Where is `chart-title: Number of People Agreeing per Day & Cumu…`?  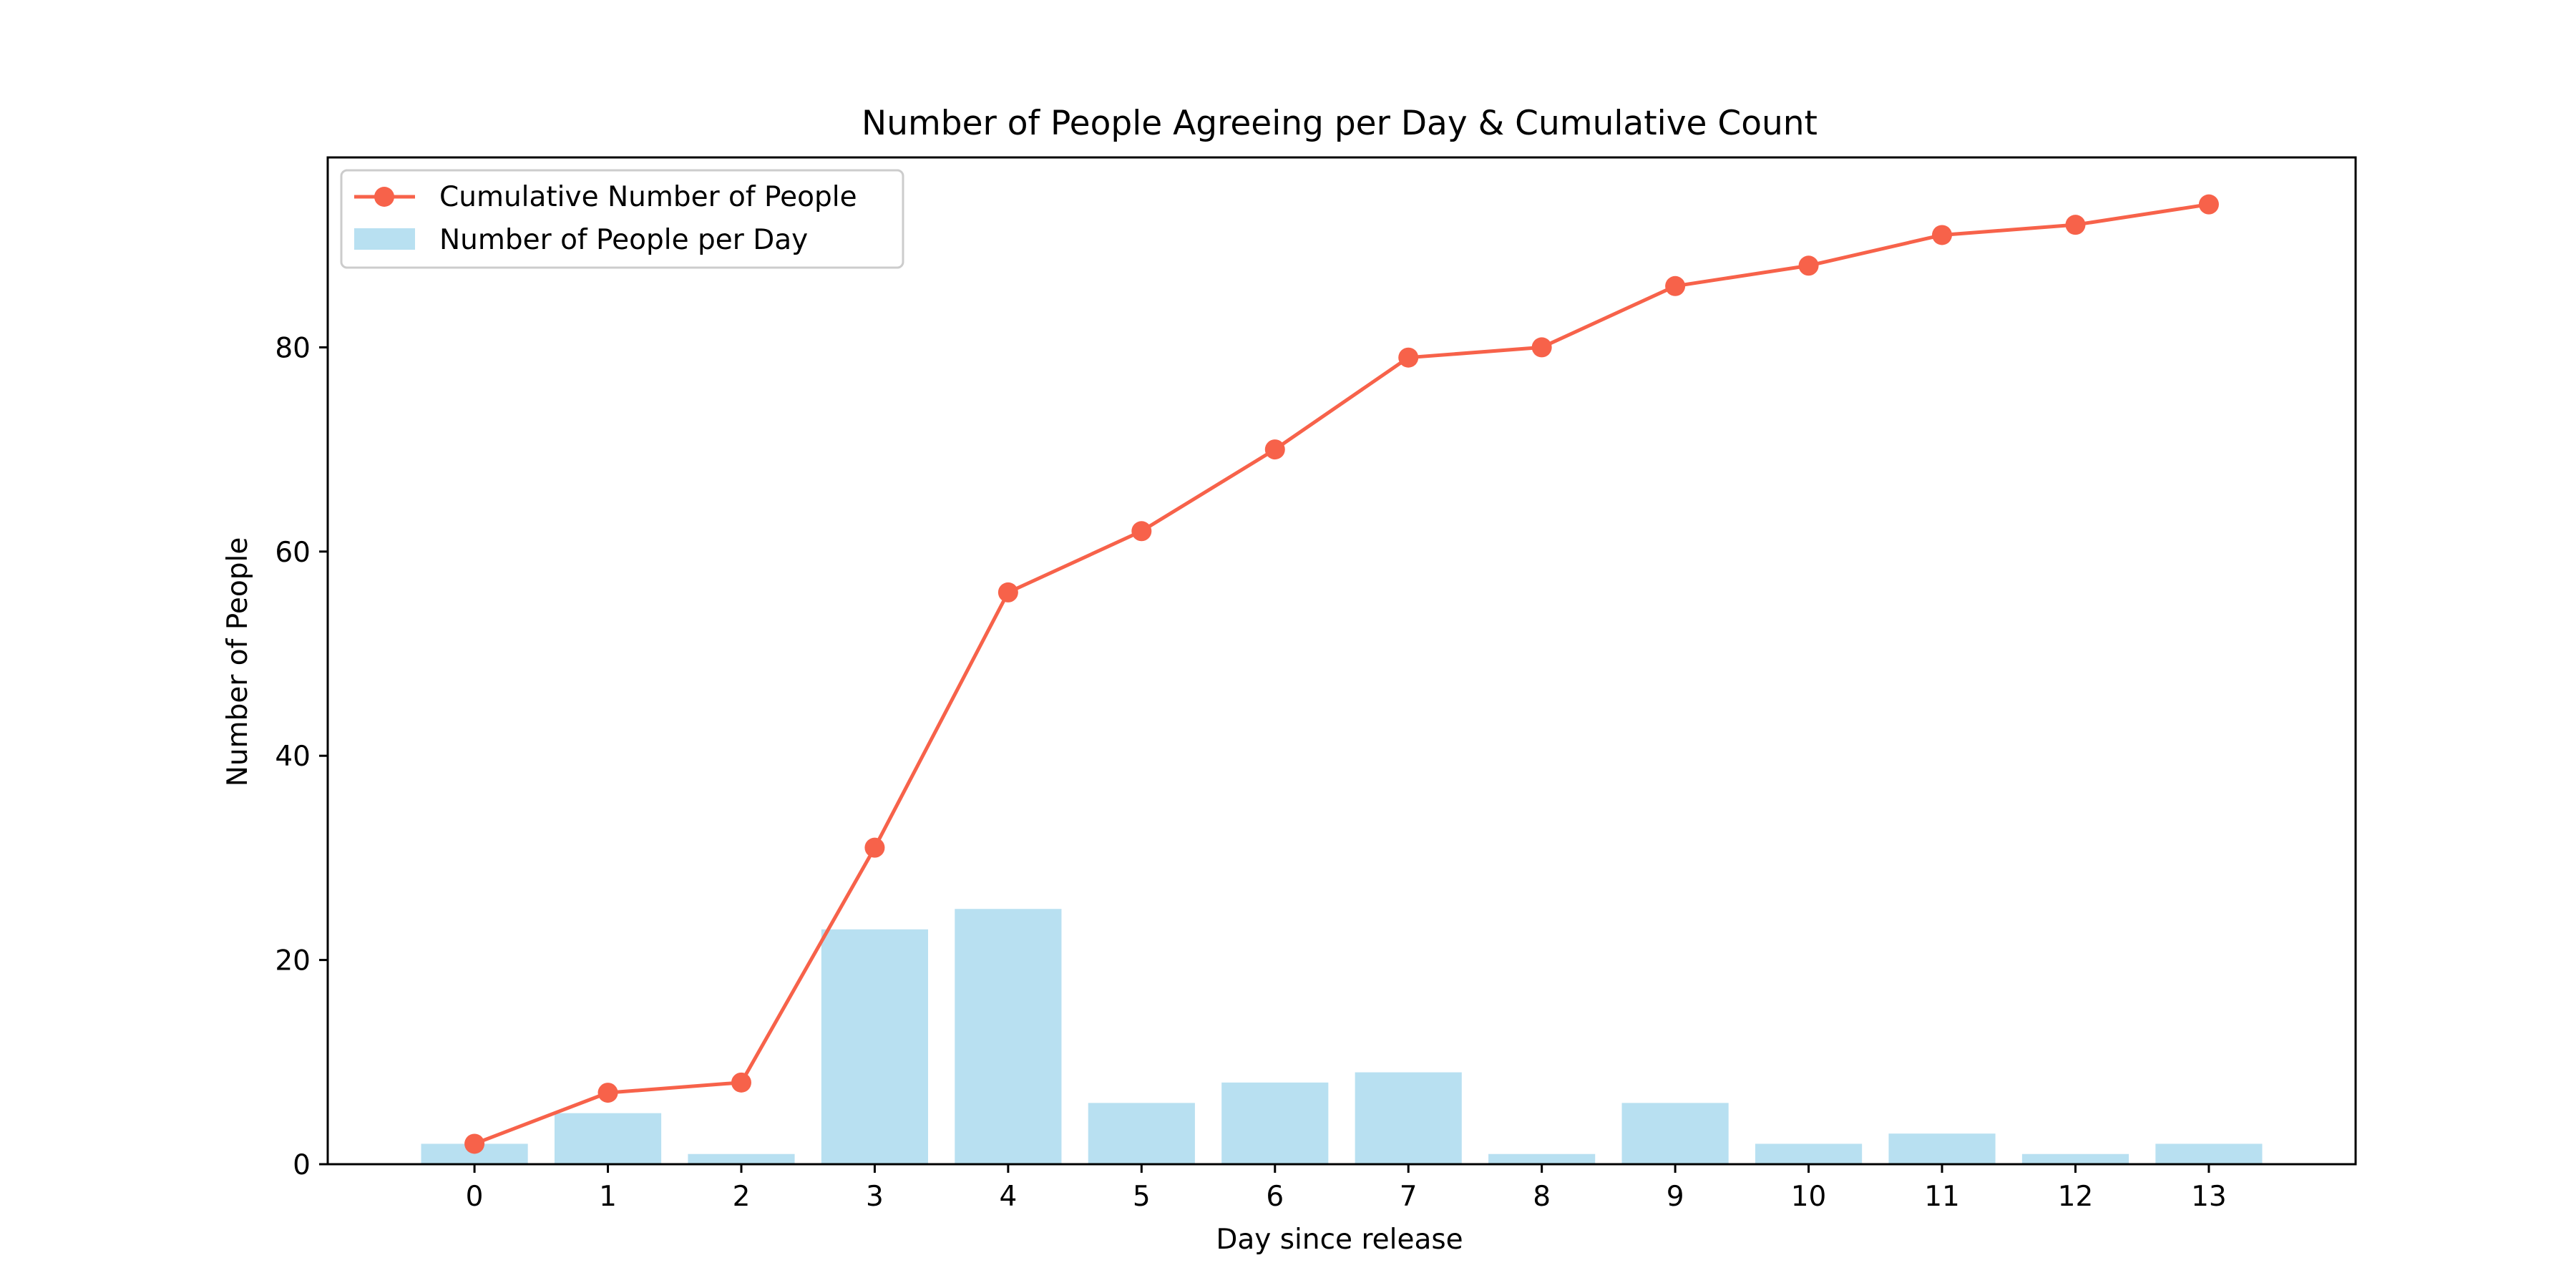
chart-title: Number of People Agreeing per Day & Cumu… is located at coordinates (1340, 123).